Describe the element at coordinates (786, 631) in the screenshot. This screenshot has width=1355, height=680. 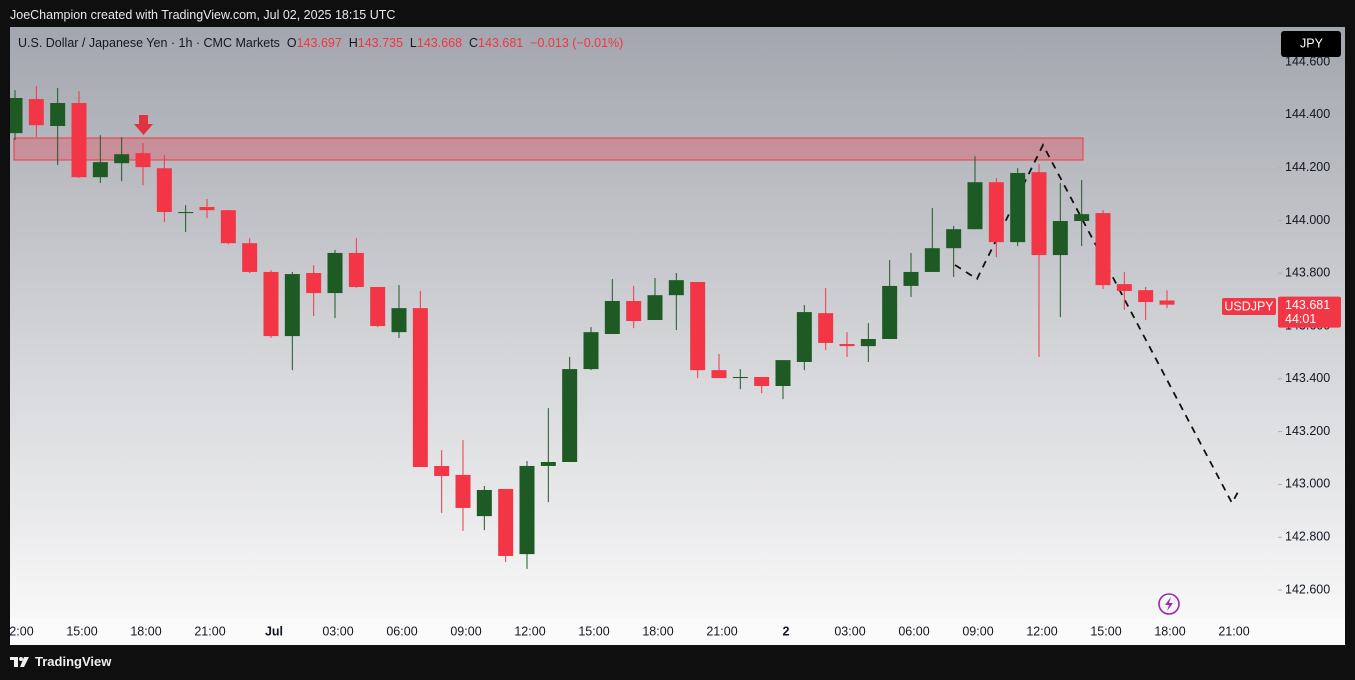
I see `x-tick-label: 2` at that location.